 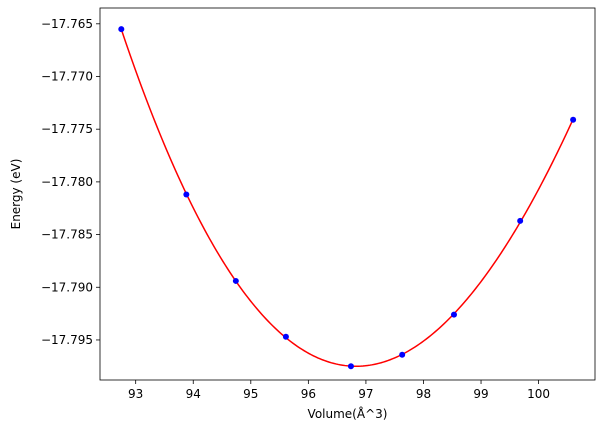 What do you see at coordinates (423, 394) in the screenshot?
I see `x-tick-label: 98` at bounding box center [423, 394].